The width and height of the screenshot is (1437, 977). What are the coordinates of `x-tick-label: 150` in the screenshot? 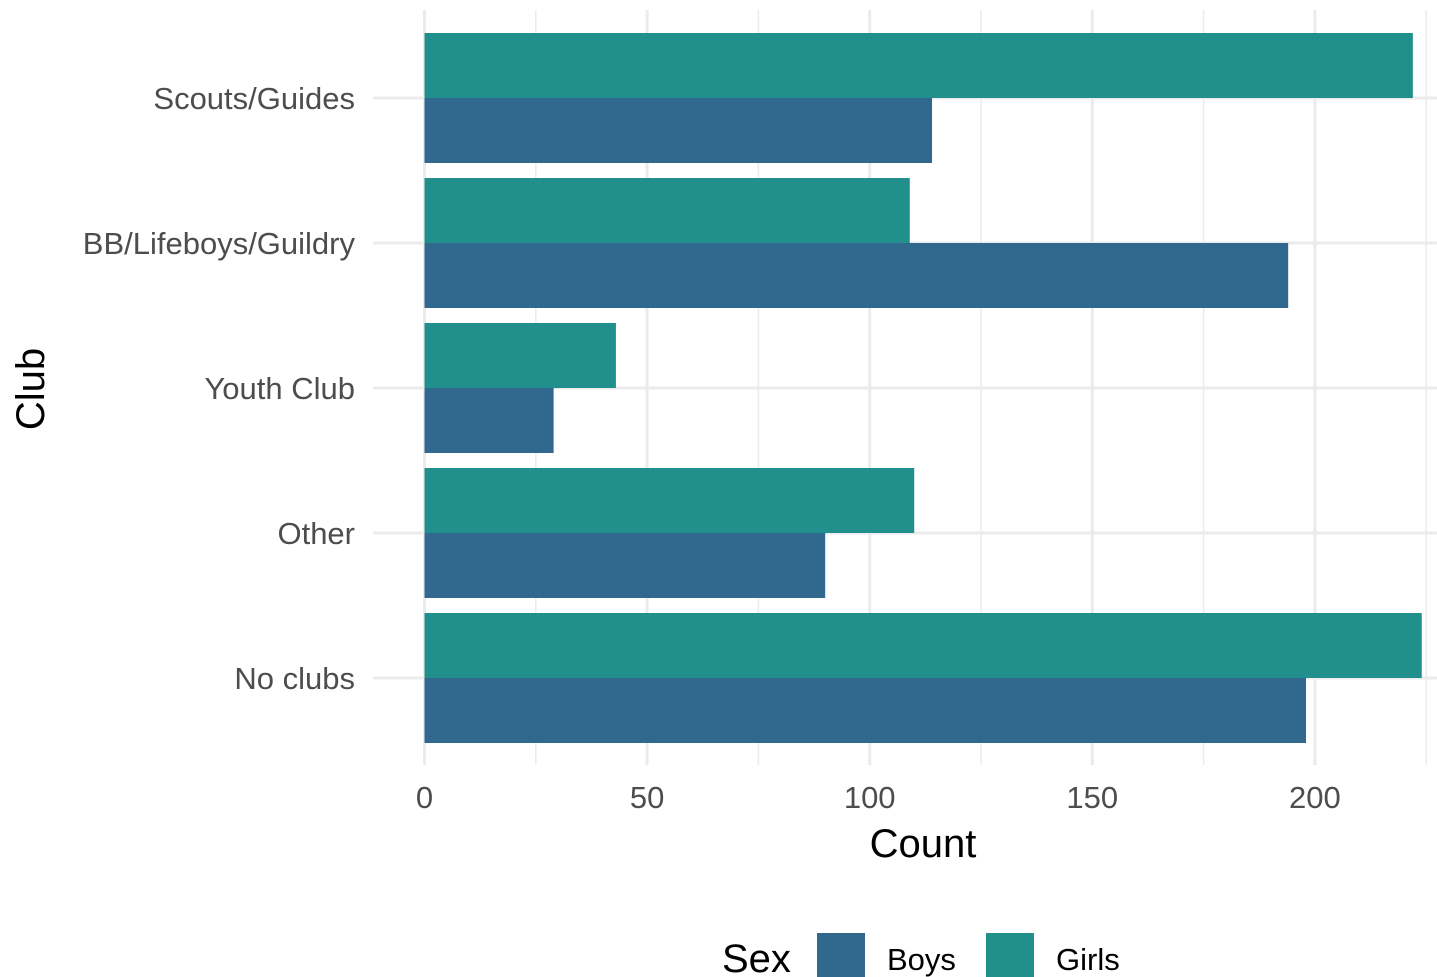 It's located at (1092, 797).